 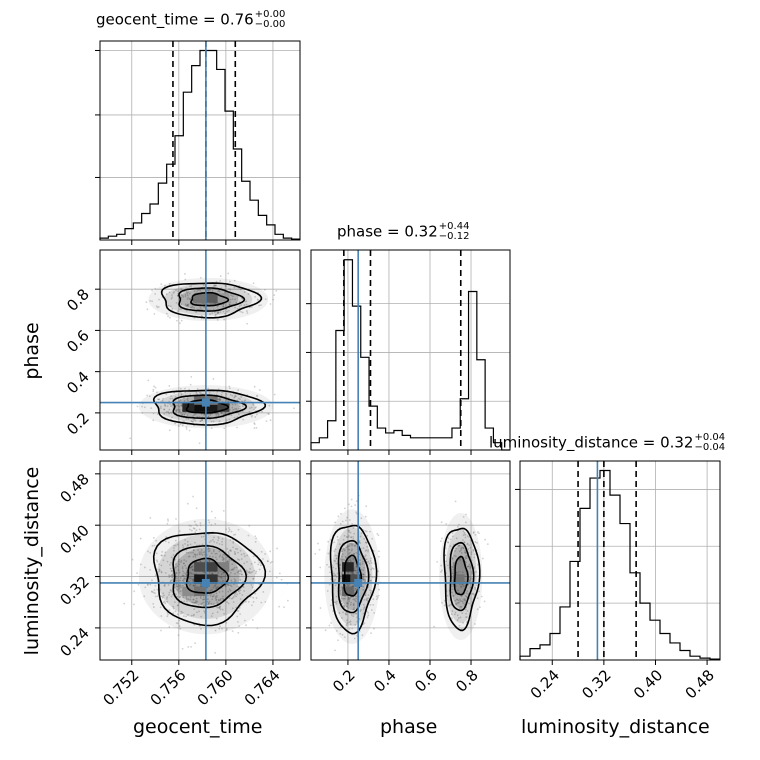 What do you see at coordinates (618, 581) in the screenshot?
I see `histogram-luminosity-distance: 0.24 0.32 0.40 0.48` at bounding box center [618, 581].